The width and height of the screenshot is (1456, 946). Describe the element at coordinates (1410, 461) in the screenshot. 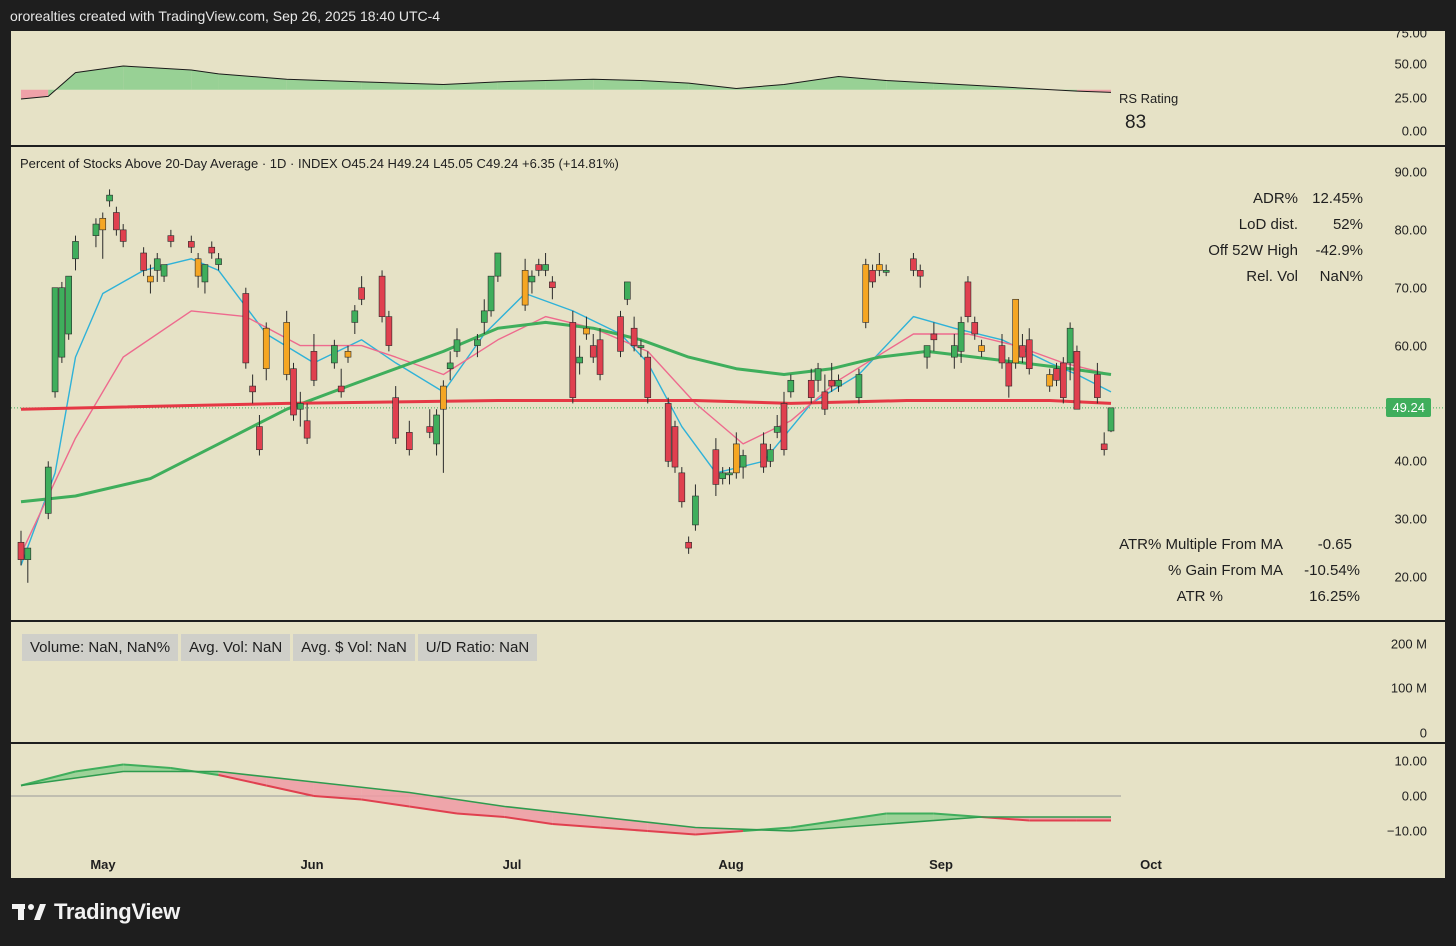

I see `price-y-tick: 40.00` at that location.